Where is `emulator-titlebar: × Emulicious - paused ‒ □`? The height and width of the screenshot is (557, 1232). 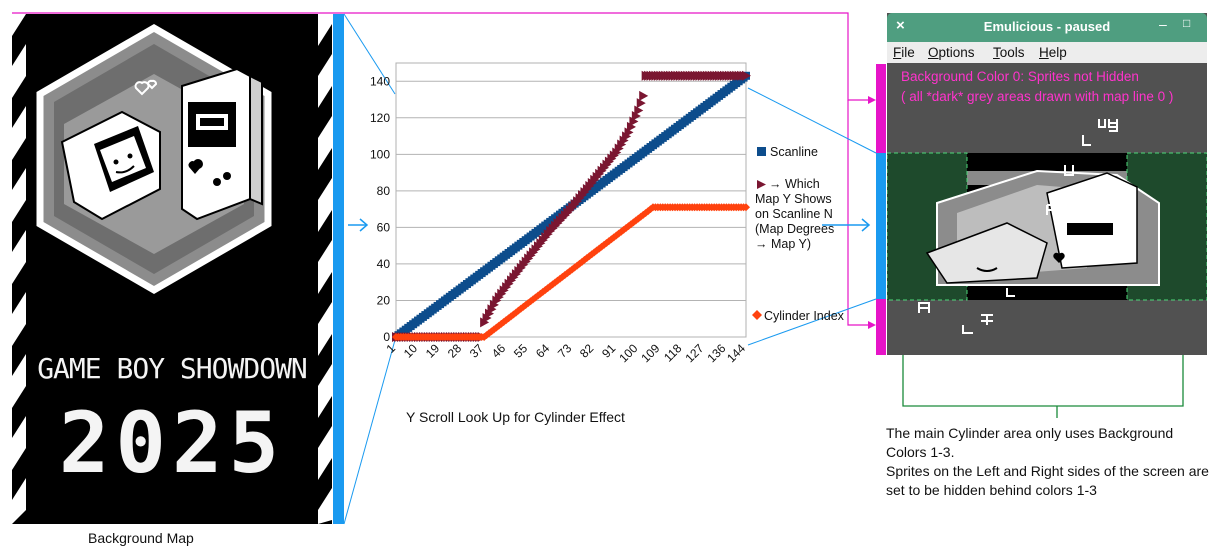
emulator-titlebar: × Emulicious - paused ‒ □ is located at coordinates (1047, 27).